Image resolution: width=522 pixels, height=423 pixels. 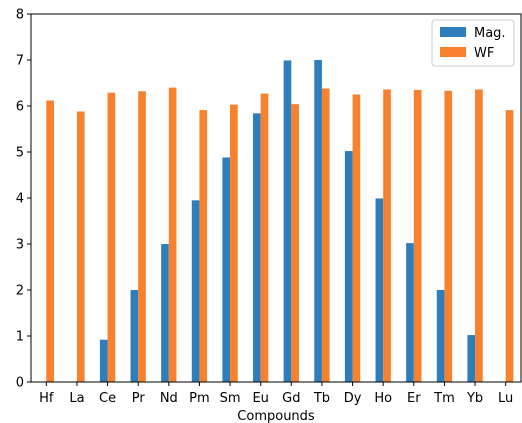 I want to click on y-tick-label: 3, so click(x=20, y=245).